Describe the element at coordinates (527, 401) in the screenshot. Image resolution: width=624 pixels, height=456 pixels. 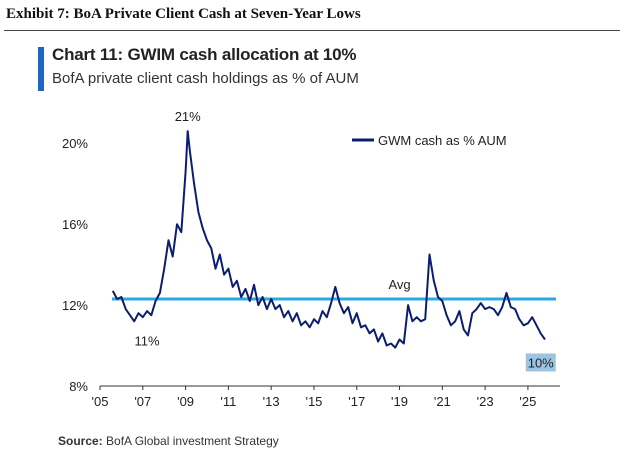
I see `x-tick-label-10: '25` at that location.